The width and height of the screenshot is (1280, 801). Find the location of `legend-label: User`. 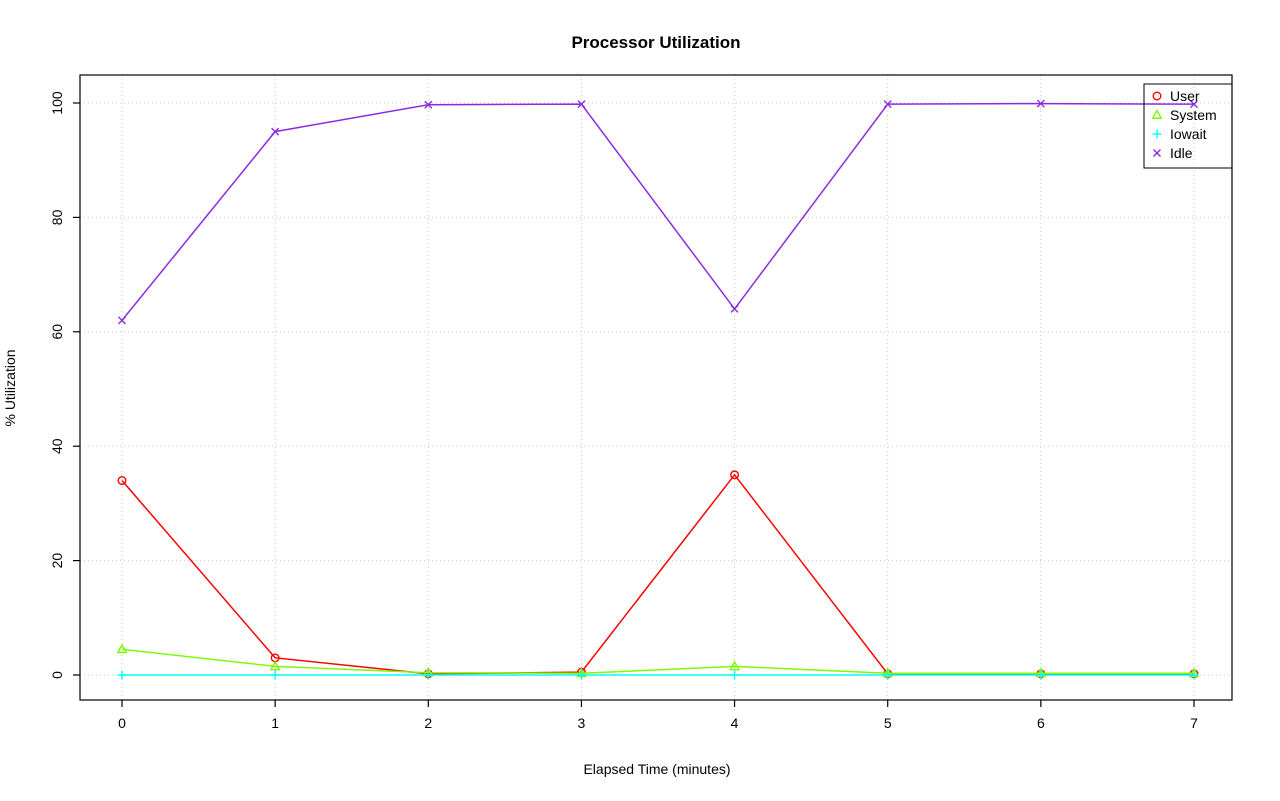

legend-label: User is located at coordinates (1185, 96).